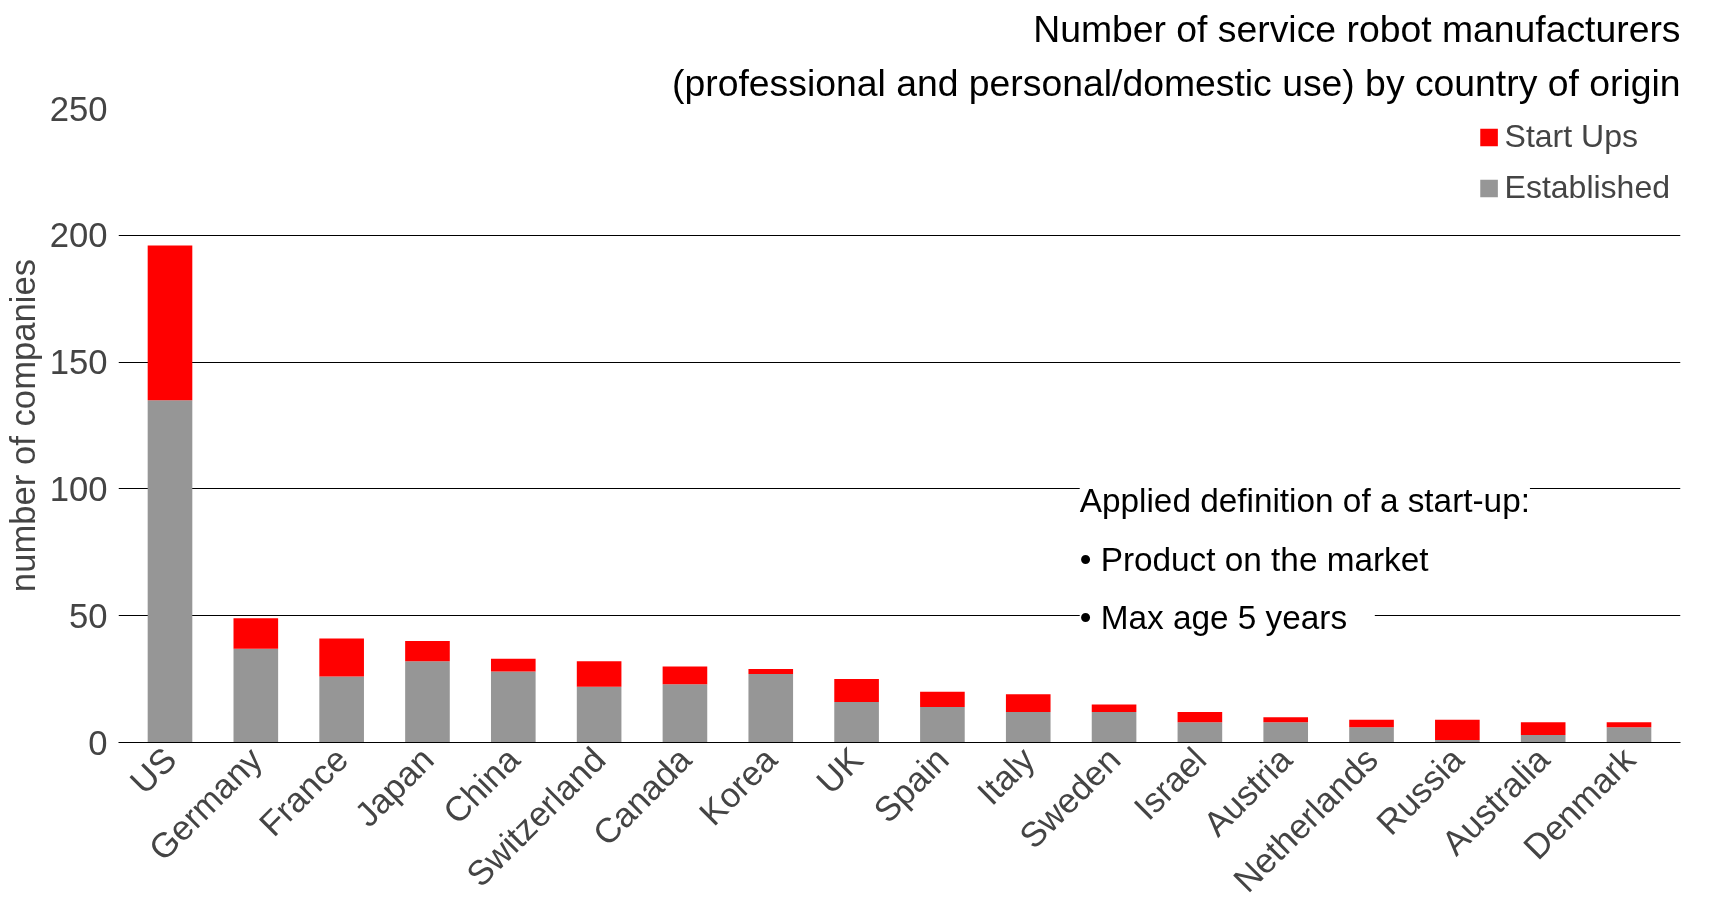 This screenshot has width=1714, height=924. I want to click on y-axis-title: number of companies, so click(22, 425).